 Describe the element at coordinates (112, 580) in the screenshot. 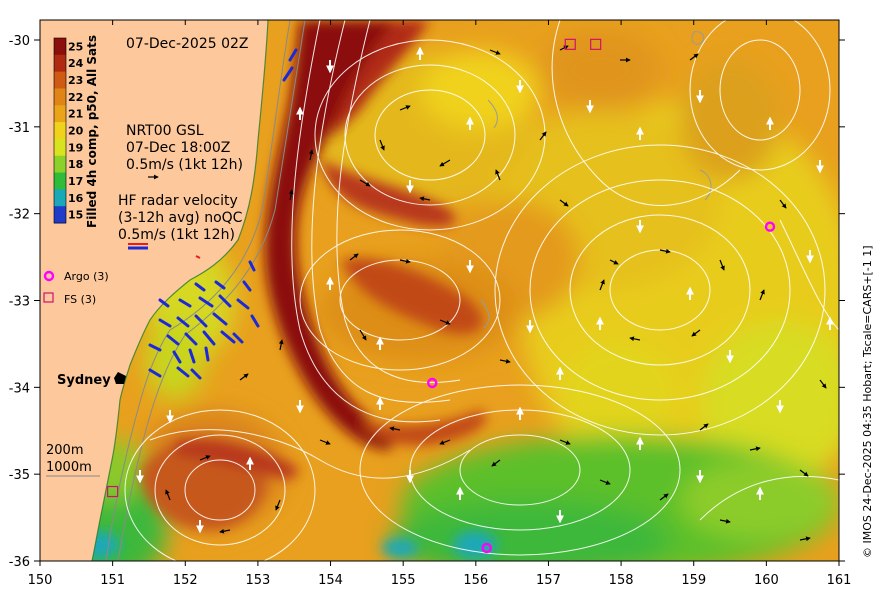

I see `x-tick-label: 151` at that location.